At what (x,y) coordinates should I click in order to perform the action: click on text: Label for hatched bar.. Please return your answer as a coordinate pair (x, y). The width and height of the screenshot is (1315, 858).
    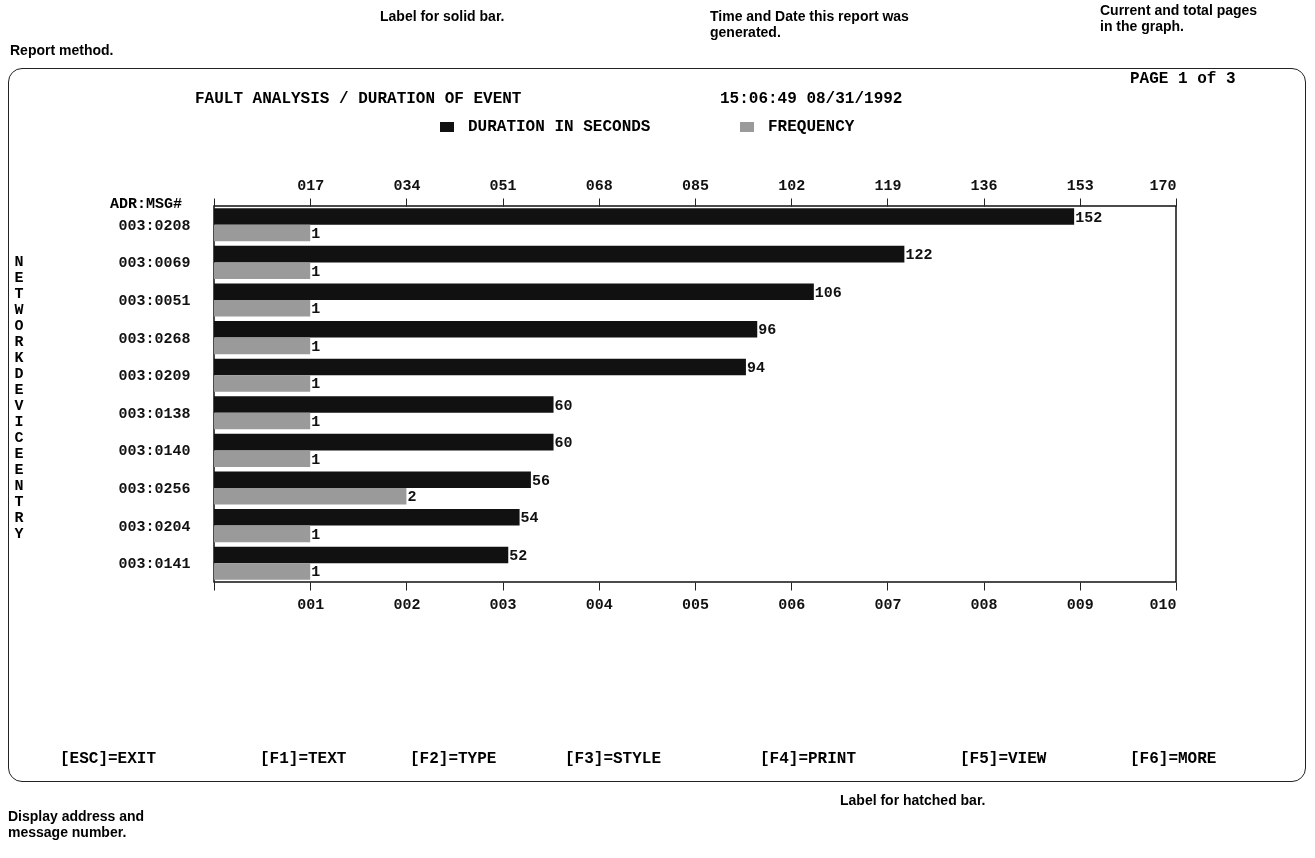
    Looking at the image, I should click on (913, 800).